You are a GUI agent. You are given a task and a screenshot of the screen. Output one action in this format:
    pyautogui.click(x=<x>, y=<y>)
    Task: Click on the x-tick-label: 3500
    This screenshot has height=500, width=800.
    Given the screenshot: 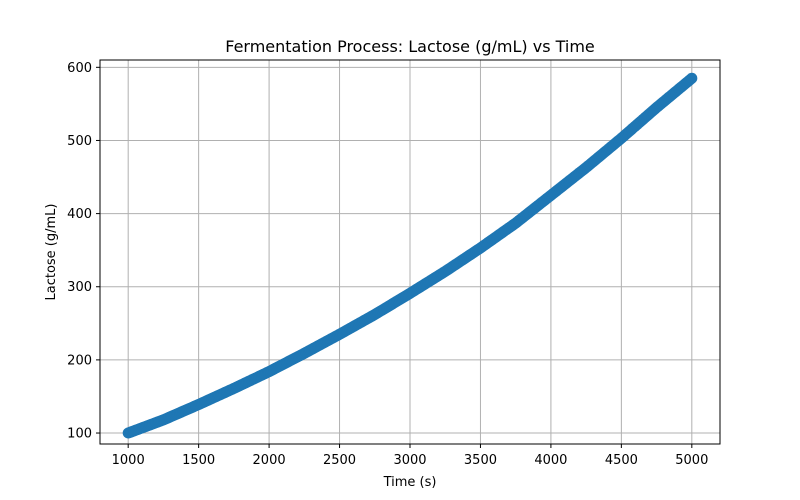 What is the action you would take?
    pyautogui.click(x=480, y=460)
    